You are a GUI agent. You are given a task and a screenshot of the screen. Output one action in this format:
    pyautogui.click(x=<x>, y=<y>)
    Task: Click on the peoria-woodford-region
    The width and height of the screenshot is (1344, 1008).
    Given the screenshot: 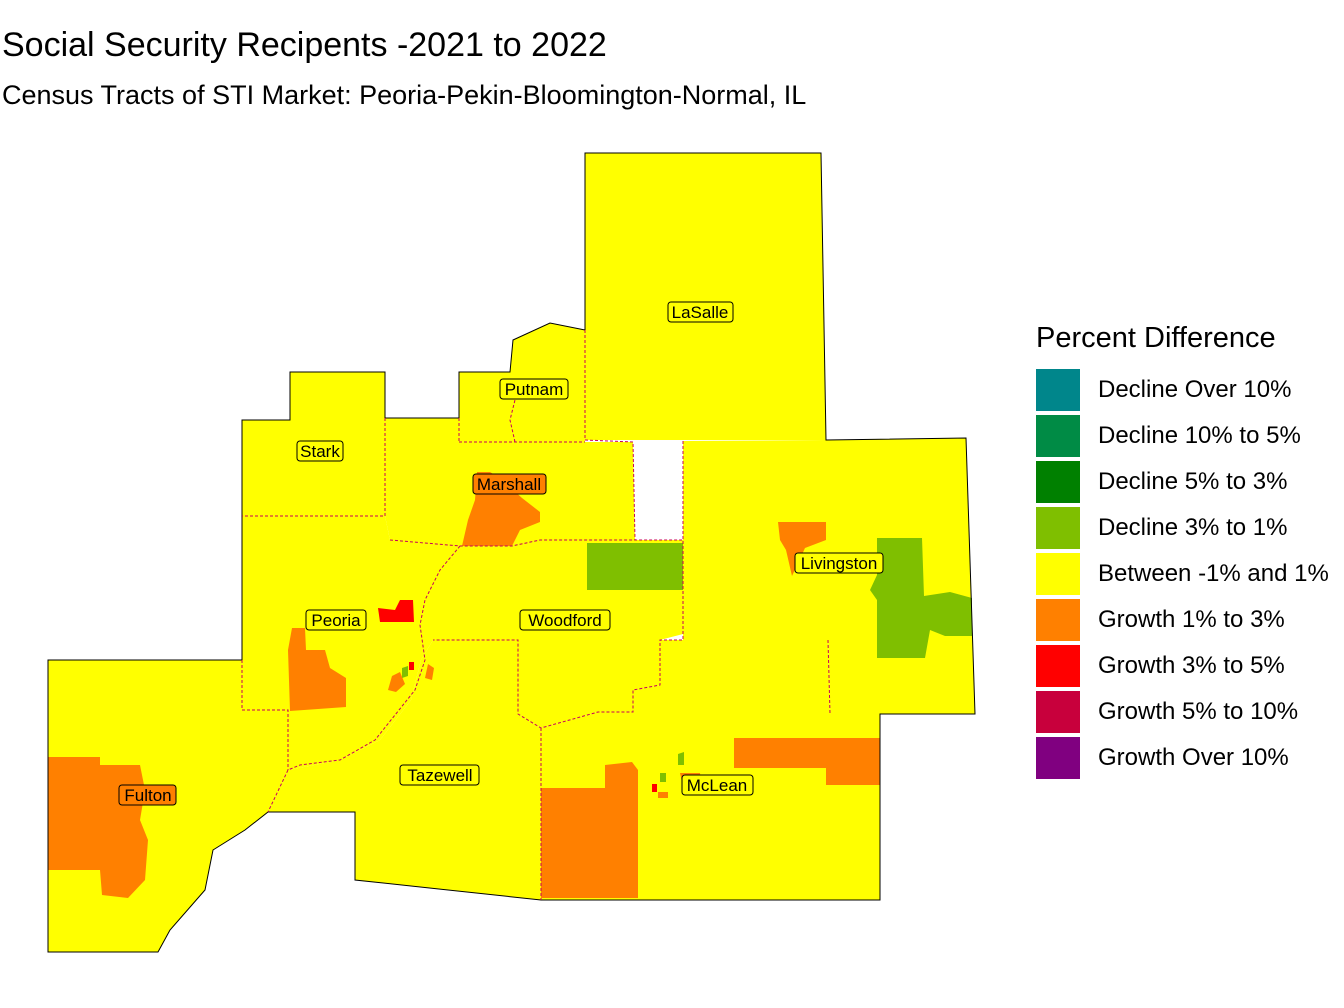 What is the action you would take?
    pyautogui.click(x=462, y=643)
    